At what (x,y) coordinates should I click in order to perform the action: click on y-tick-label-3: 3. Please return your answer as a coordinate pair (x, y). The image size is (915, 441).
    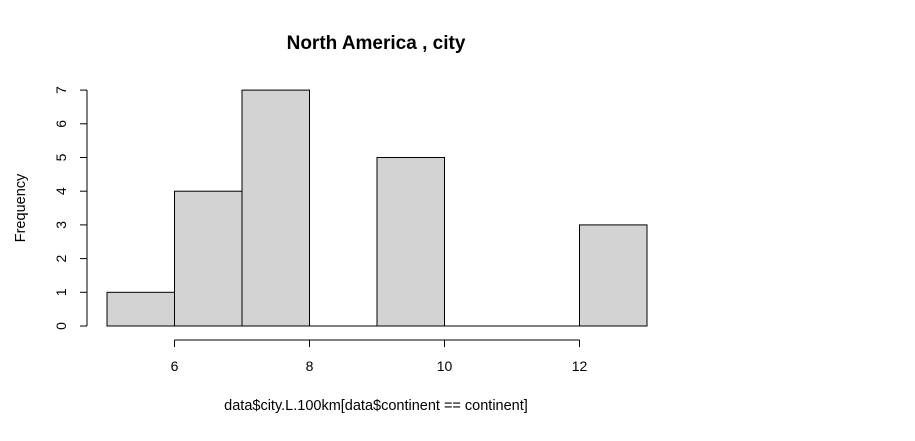
    Looking at the image, I should click on (61, 225).